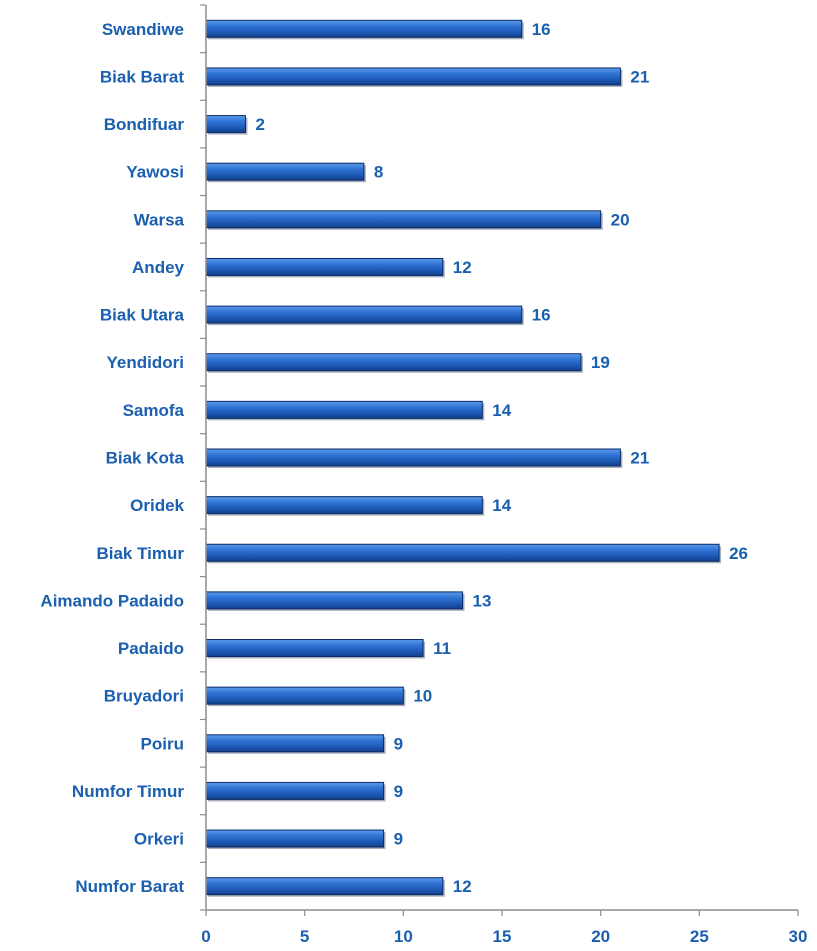 The height and width of the screenshot is (951, 817). I want to click on x-tick-label: 30, so click(798, 936).